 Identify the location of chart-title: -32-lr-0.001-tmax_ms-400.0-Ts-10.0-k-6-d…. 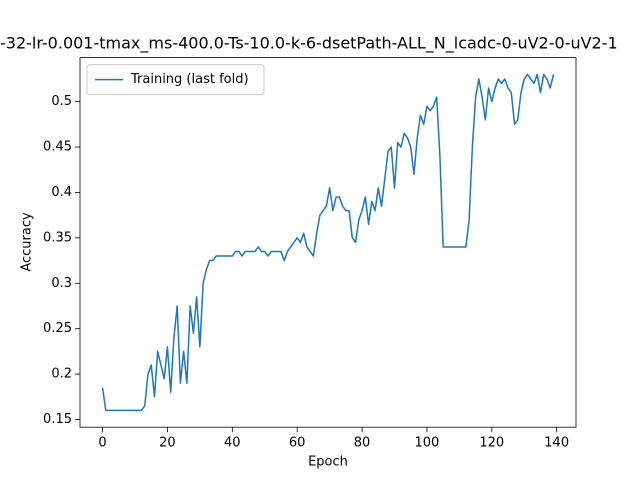
(309, 44).